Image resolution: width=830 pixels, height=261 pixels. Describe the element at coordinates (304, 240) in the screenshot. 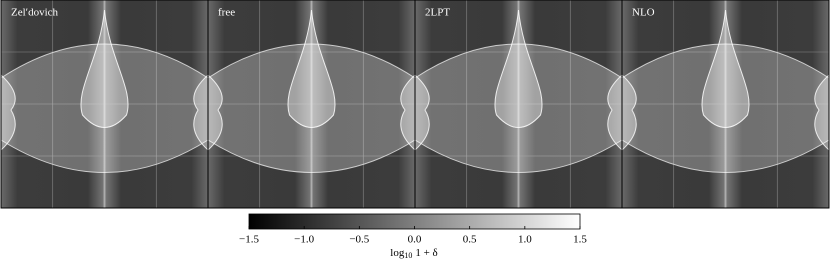

I see `colorbar-tick-label: −1.0` at that location.